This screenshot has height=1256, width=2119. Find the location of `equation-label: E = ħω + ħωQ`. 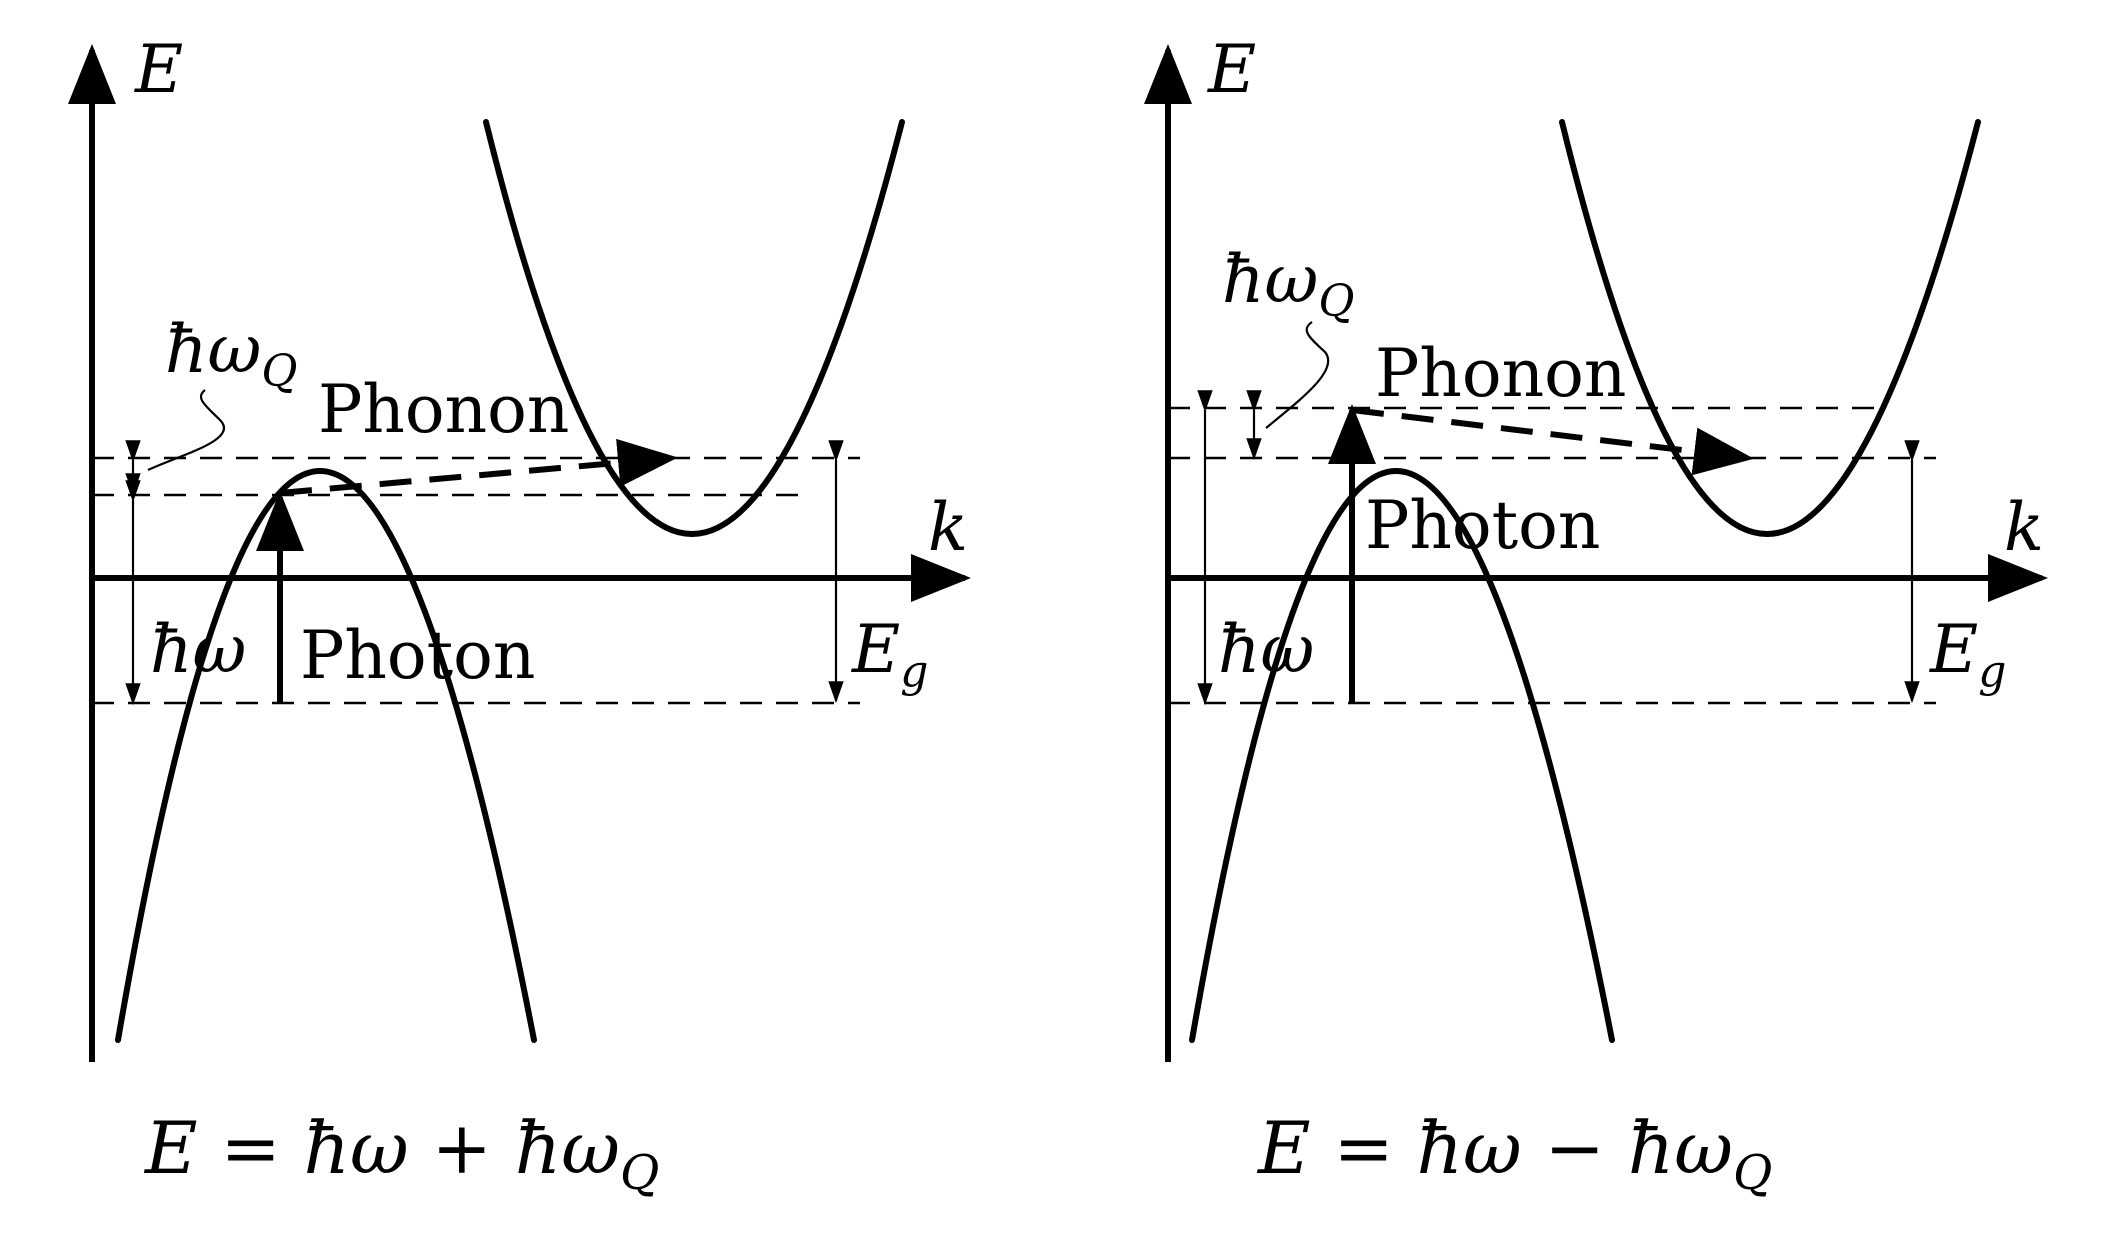

equation-label: E = ħω + ħωQ is located at coordinates (401, 1153).